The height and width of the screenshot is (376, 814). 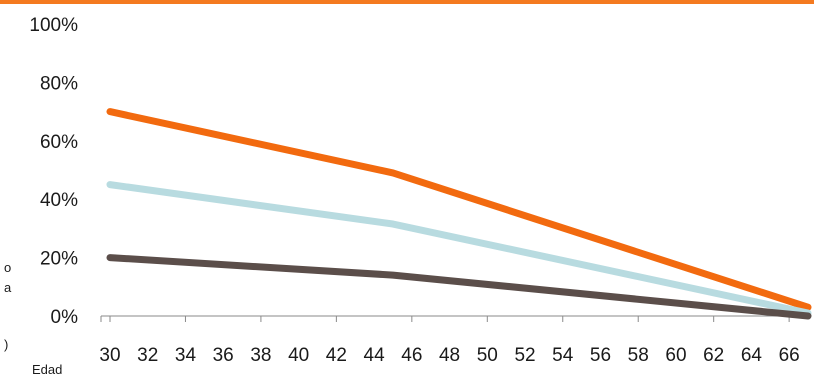 I want to click on x-tick-label: 34, so click(x=186, y=355).